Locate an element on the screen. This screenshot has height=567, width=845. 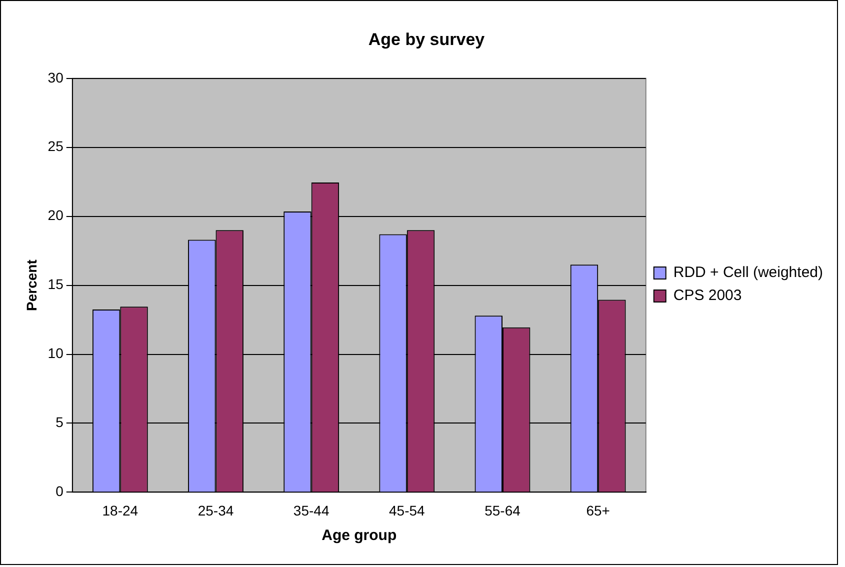
x-axis-title: Age group is located at coordinates (359, 535).